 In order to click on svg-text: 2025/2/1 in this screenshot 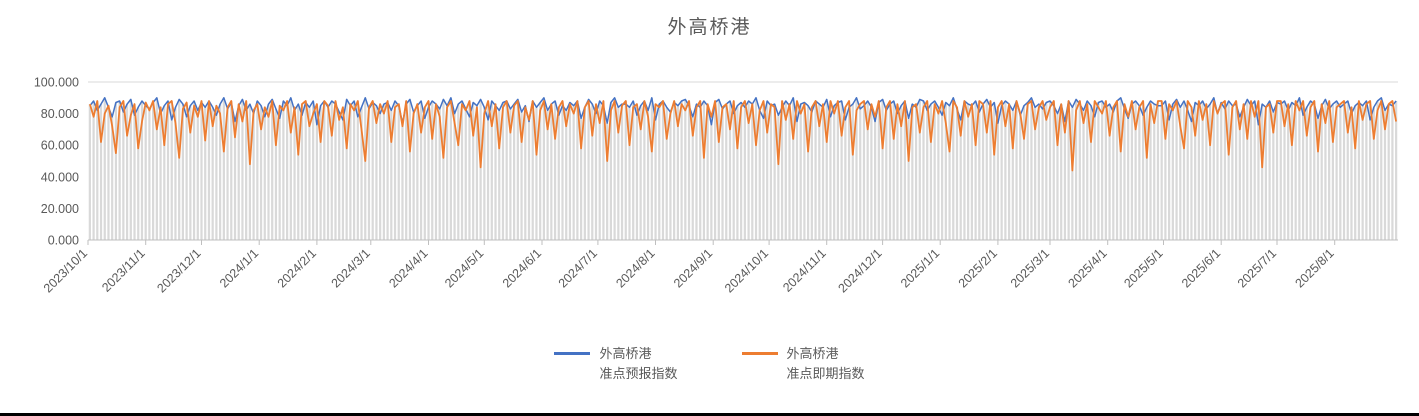, I will do `click(978, 268)`.